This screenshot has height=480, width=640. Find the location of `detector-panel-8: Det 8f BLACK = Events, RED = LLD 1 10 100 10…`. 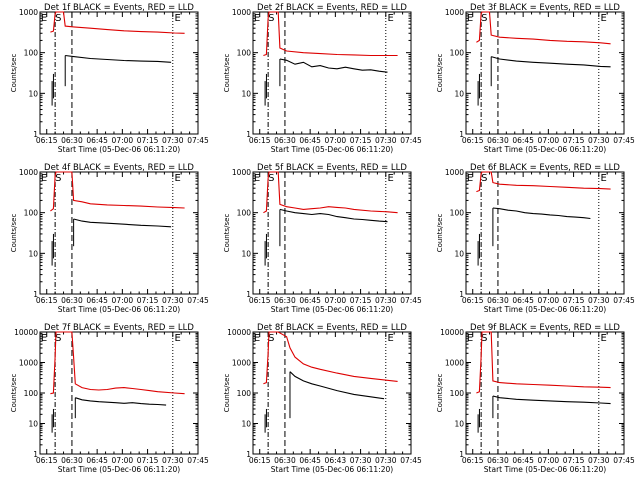

detector-panel-8: Det 8f BLACK = Events, RED = LLD 1 10 100 10… is located at coordinates (319, 400).